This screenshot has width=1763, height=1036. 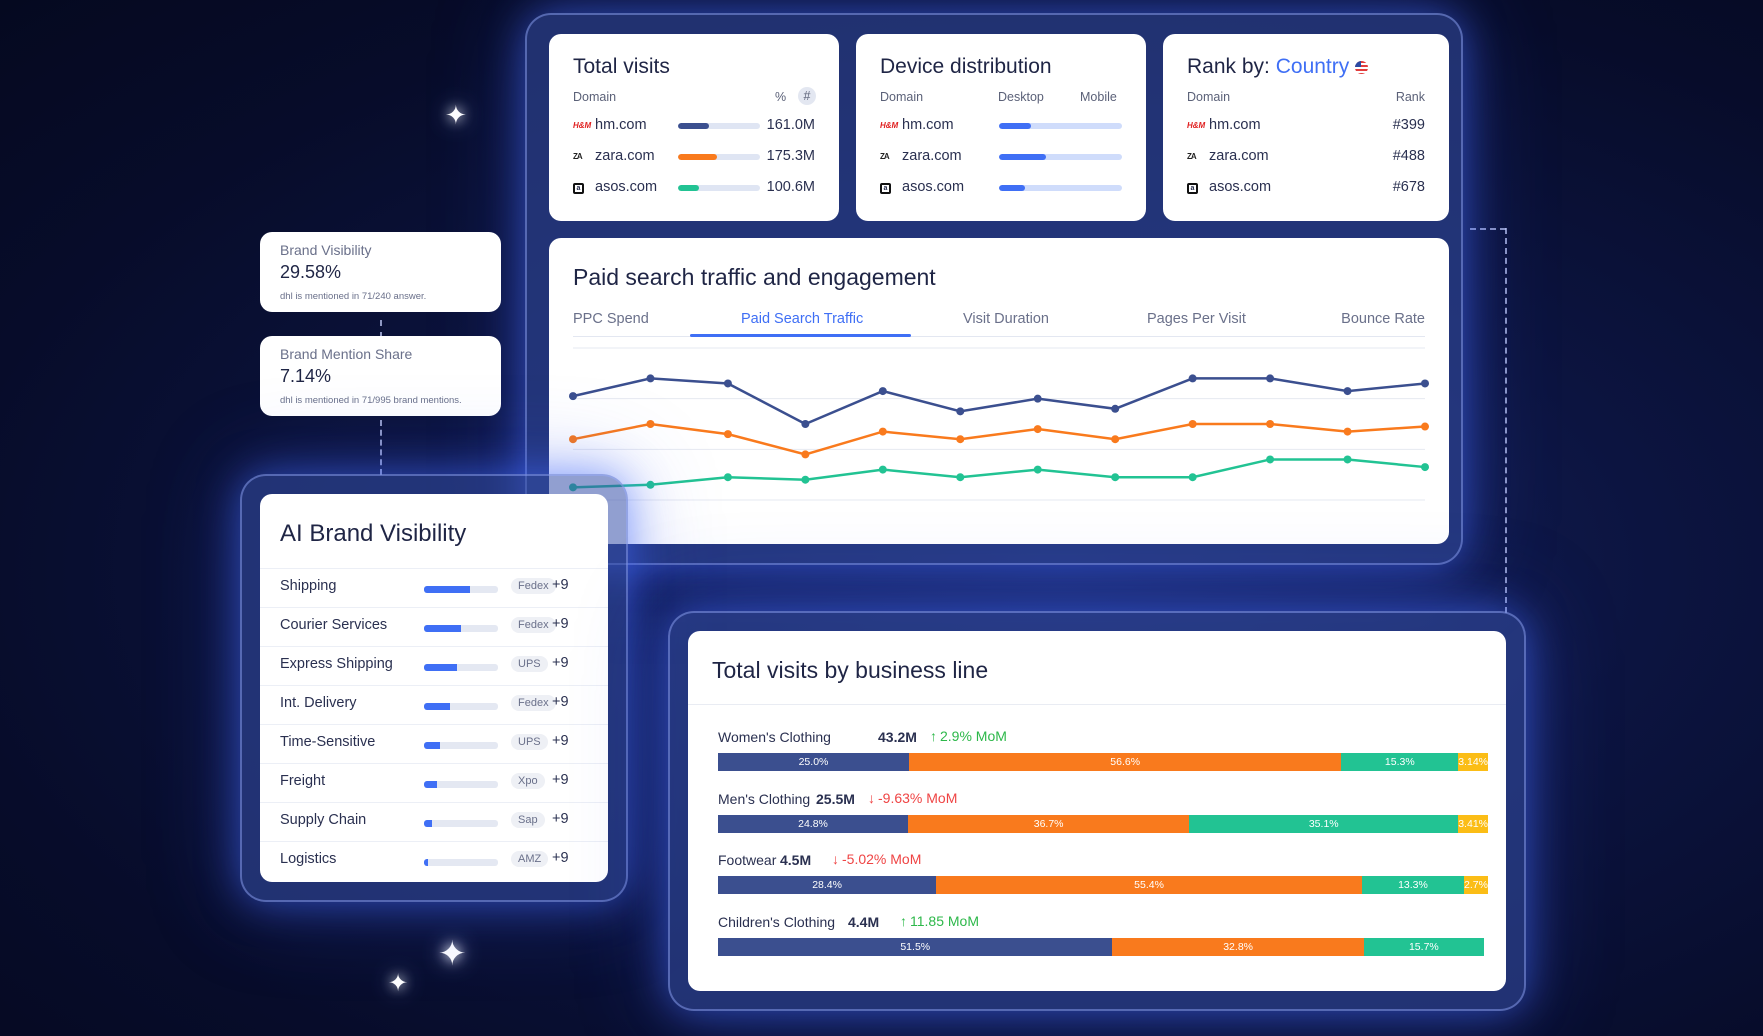 What do you see at coordinates (1049, 823) in the screenshot?
I see `bar-segment: 36.7%` at bounding box center [1049, 823].